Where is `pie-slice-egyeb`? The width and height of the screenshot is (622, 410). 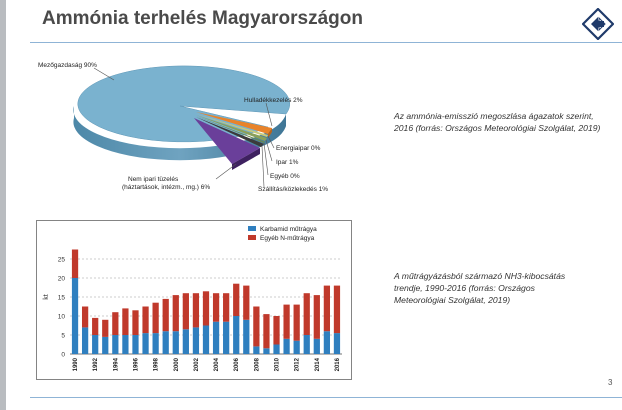 pie-slice-egyeb is located at coordinates (230, 129).